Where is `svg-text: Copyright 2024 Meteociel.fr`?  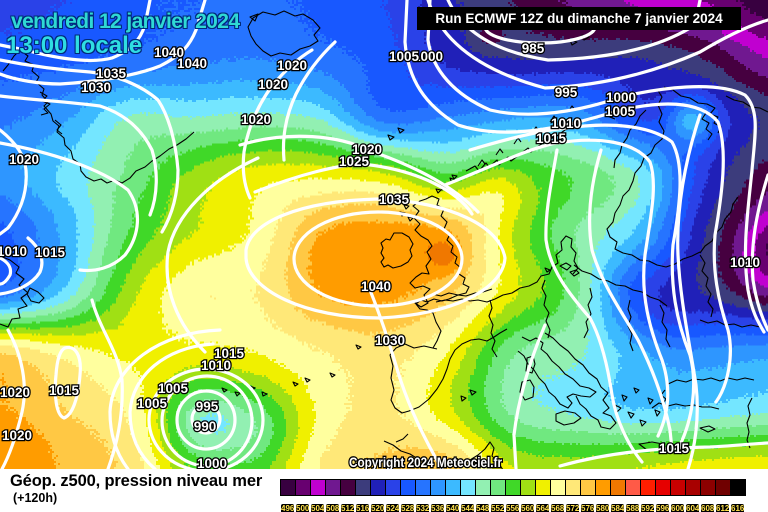 svg-text: Copyright 2024 Meteociel.fr is located at coordinates (425, 461).